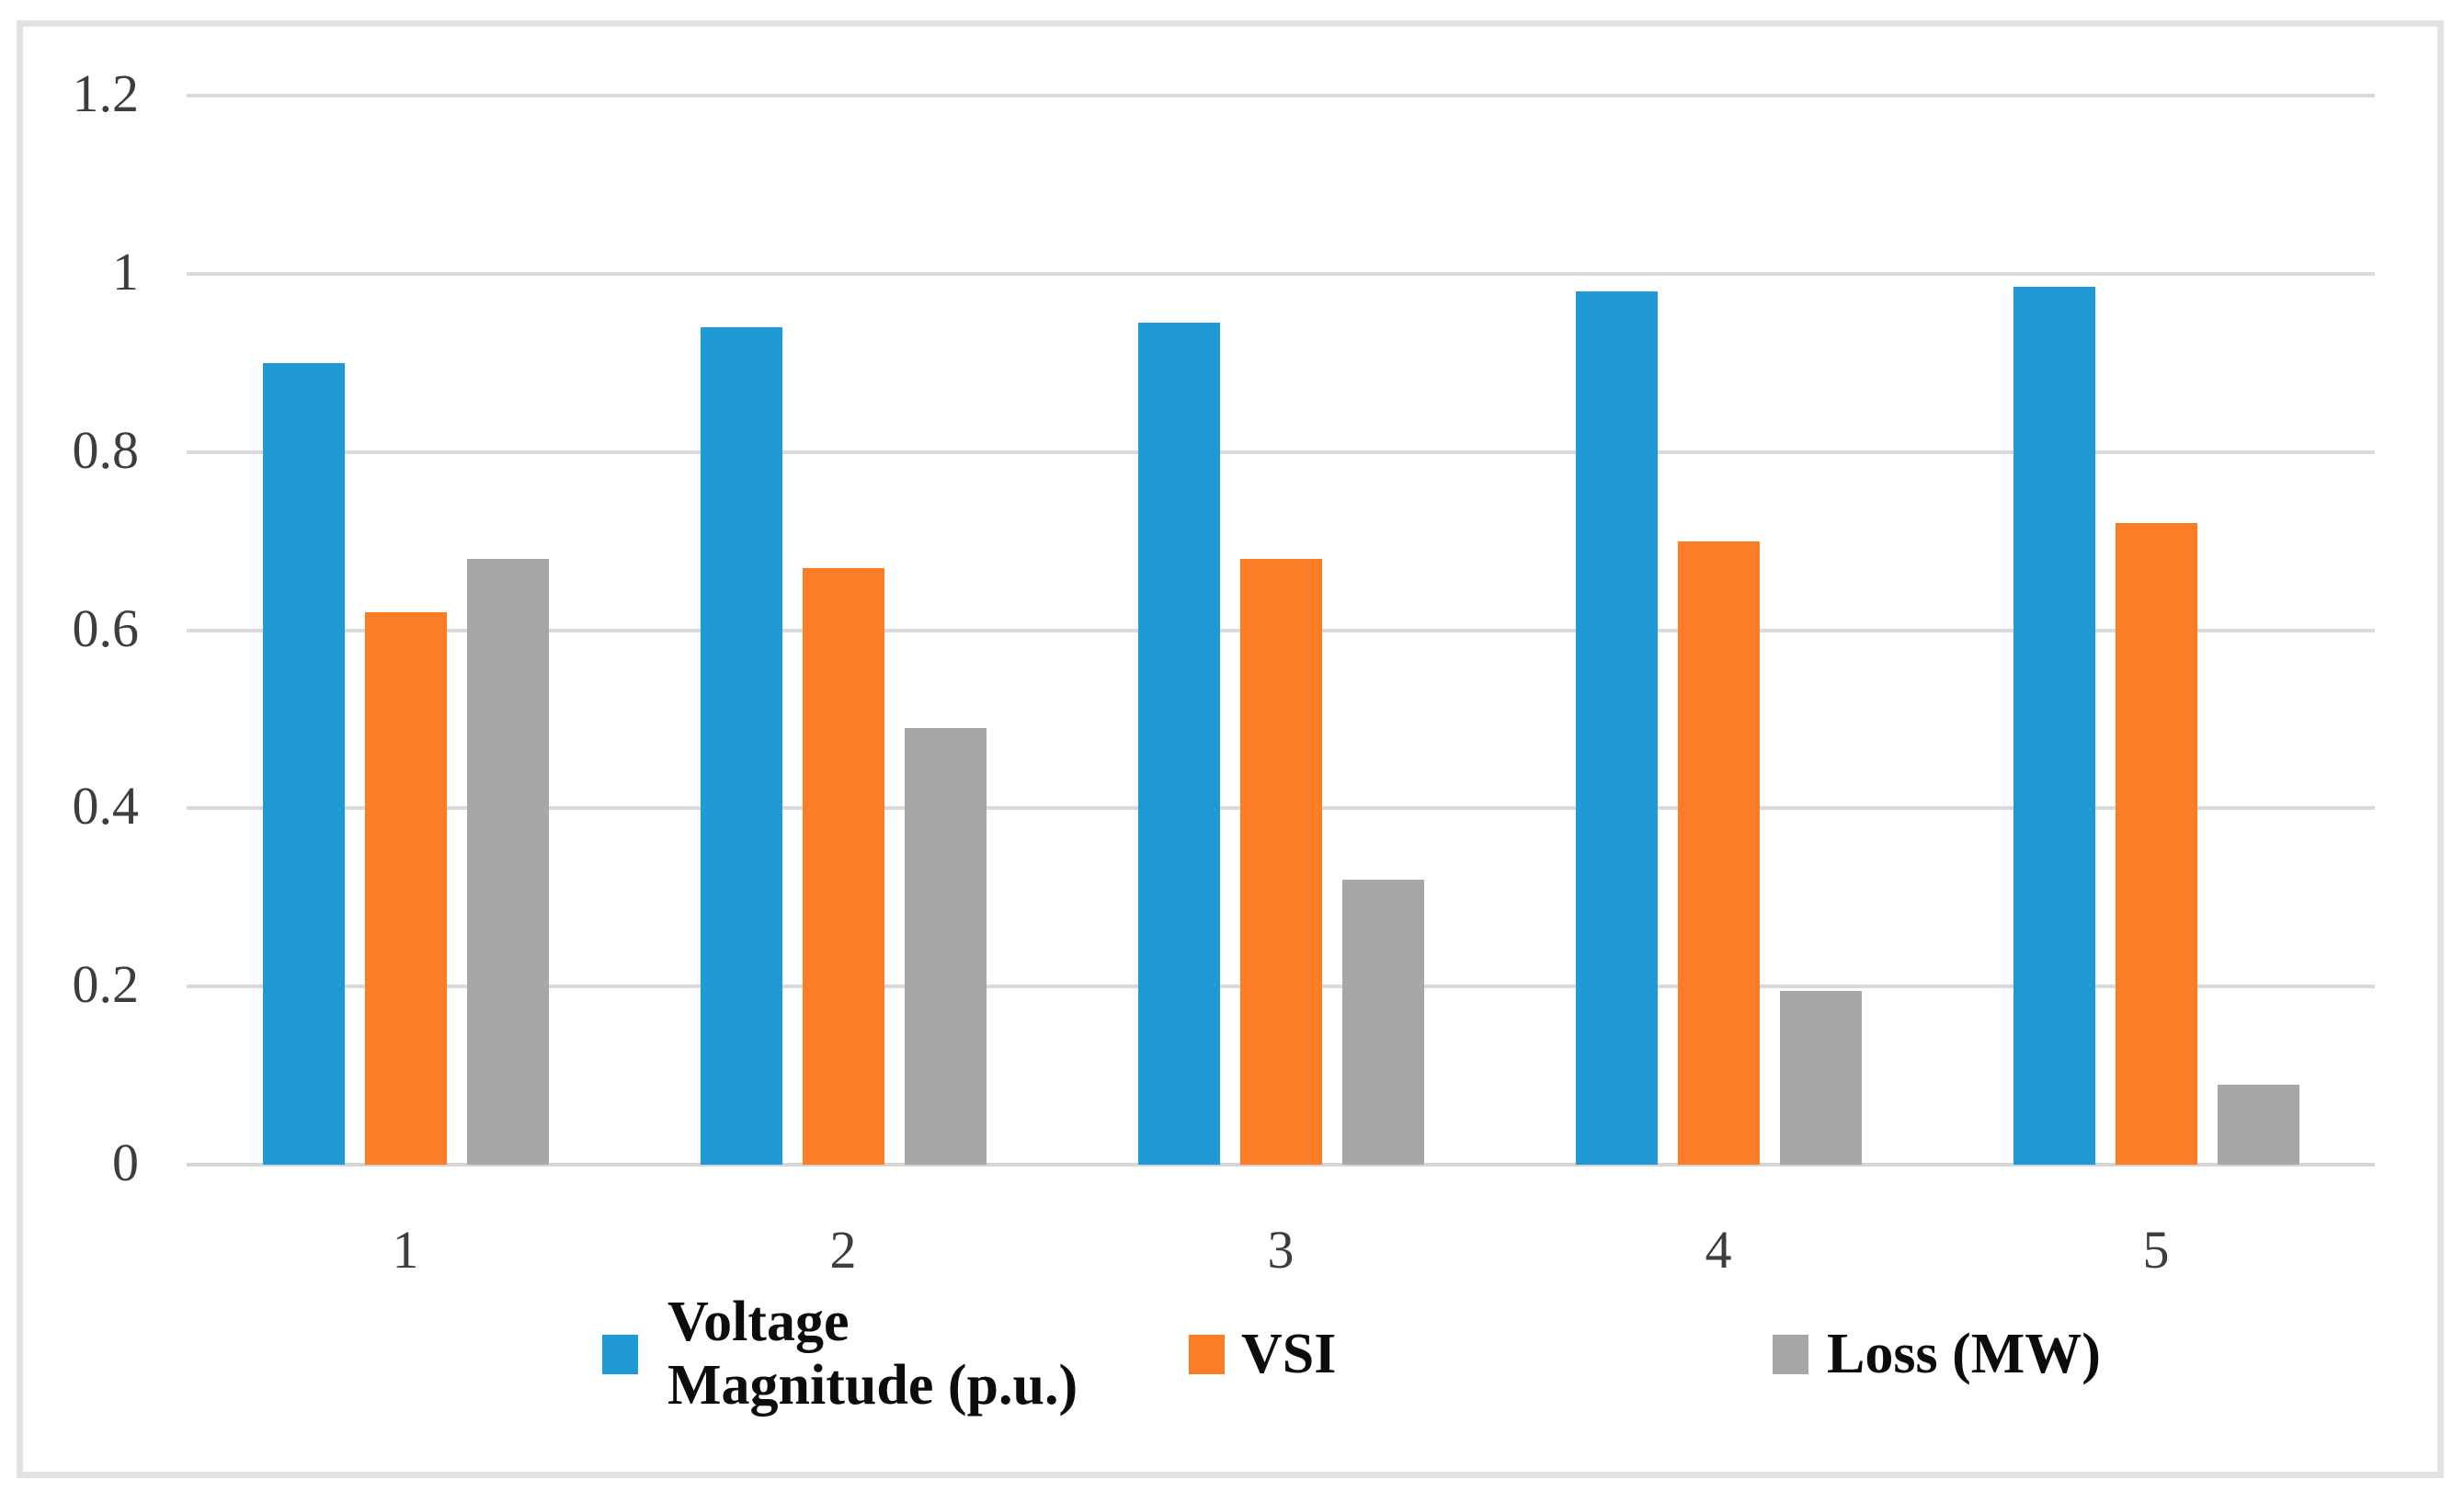 The image size is (2464, 1491). I want to click on y-tick-label: 0, so click(125, 1162).